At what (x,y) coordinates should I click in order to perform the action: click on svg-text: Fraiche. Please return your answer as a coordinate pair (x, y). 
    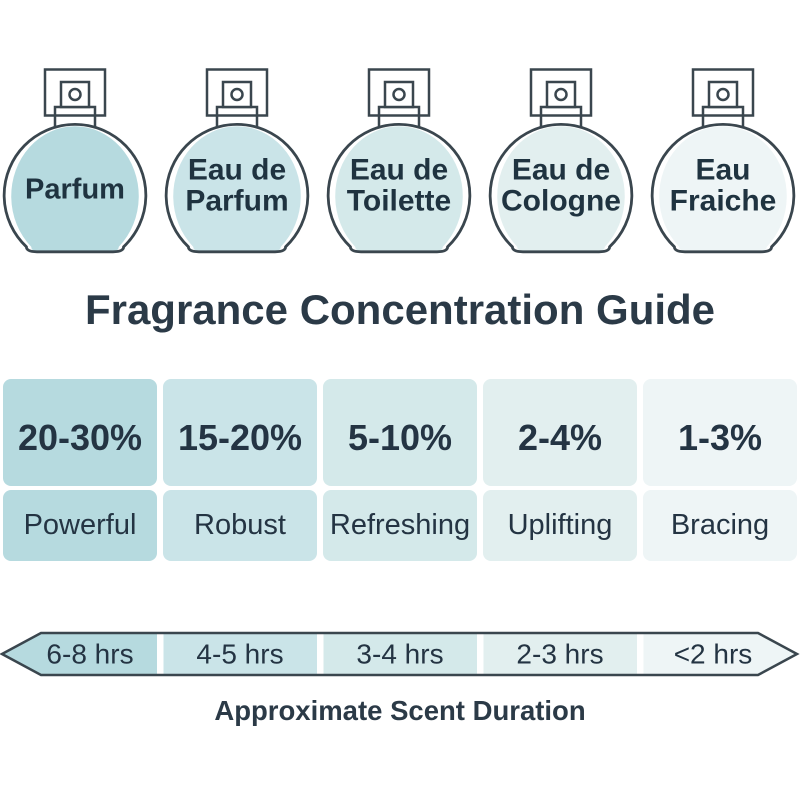
    Looking at the image, I should click on (723, 200).